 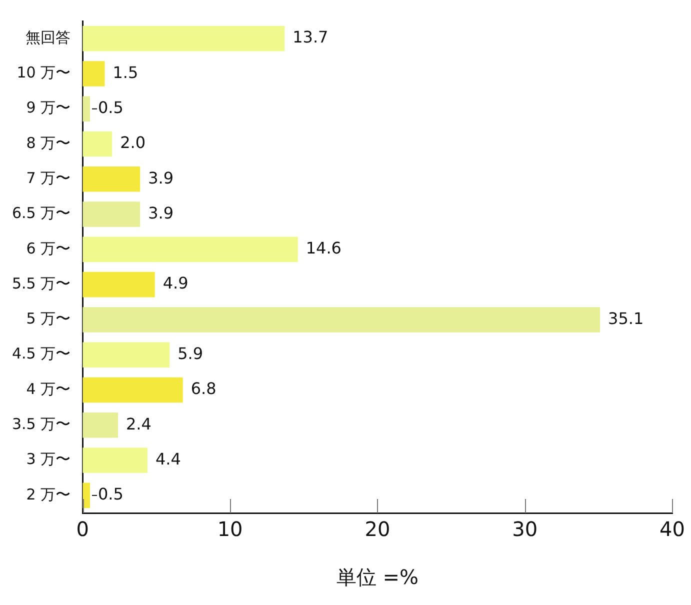 What do you see at coordinates (175, 283) in the screenshot?
I see `data-label: 4.9` at bounding box center [175, 283].